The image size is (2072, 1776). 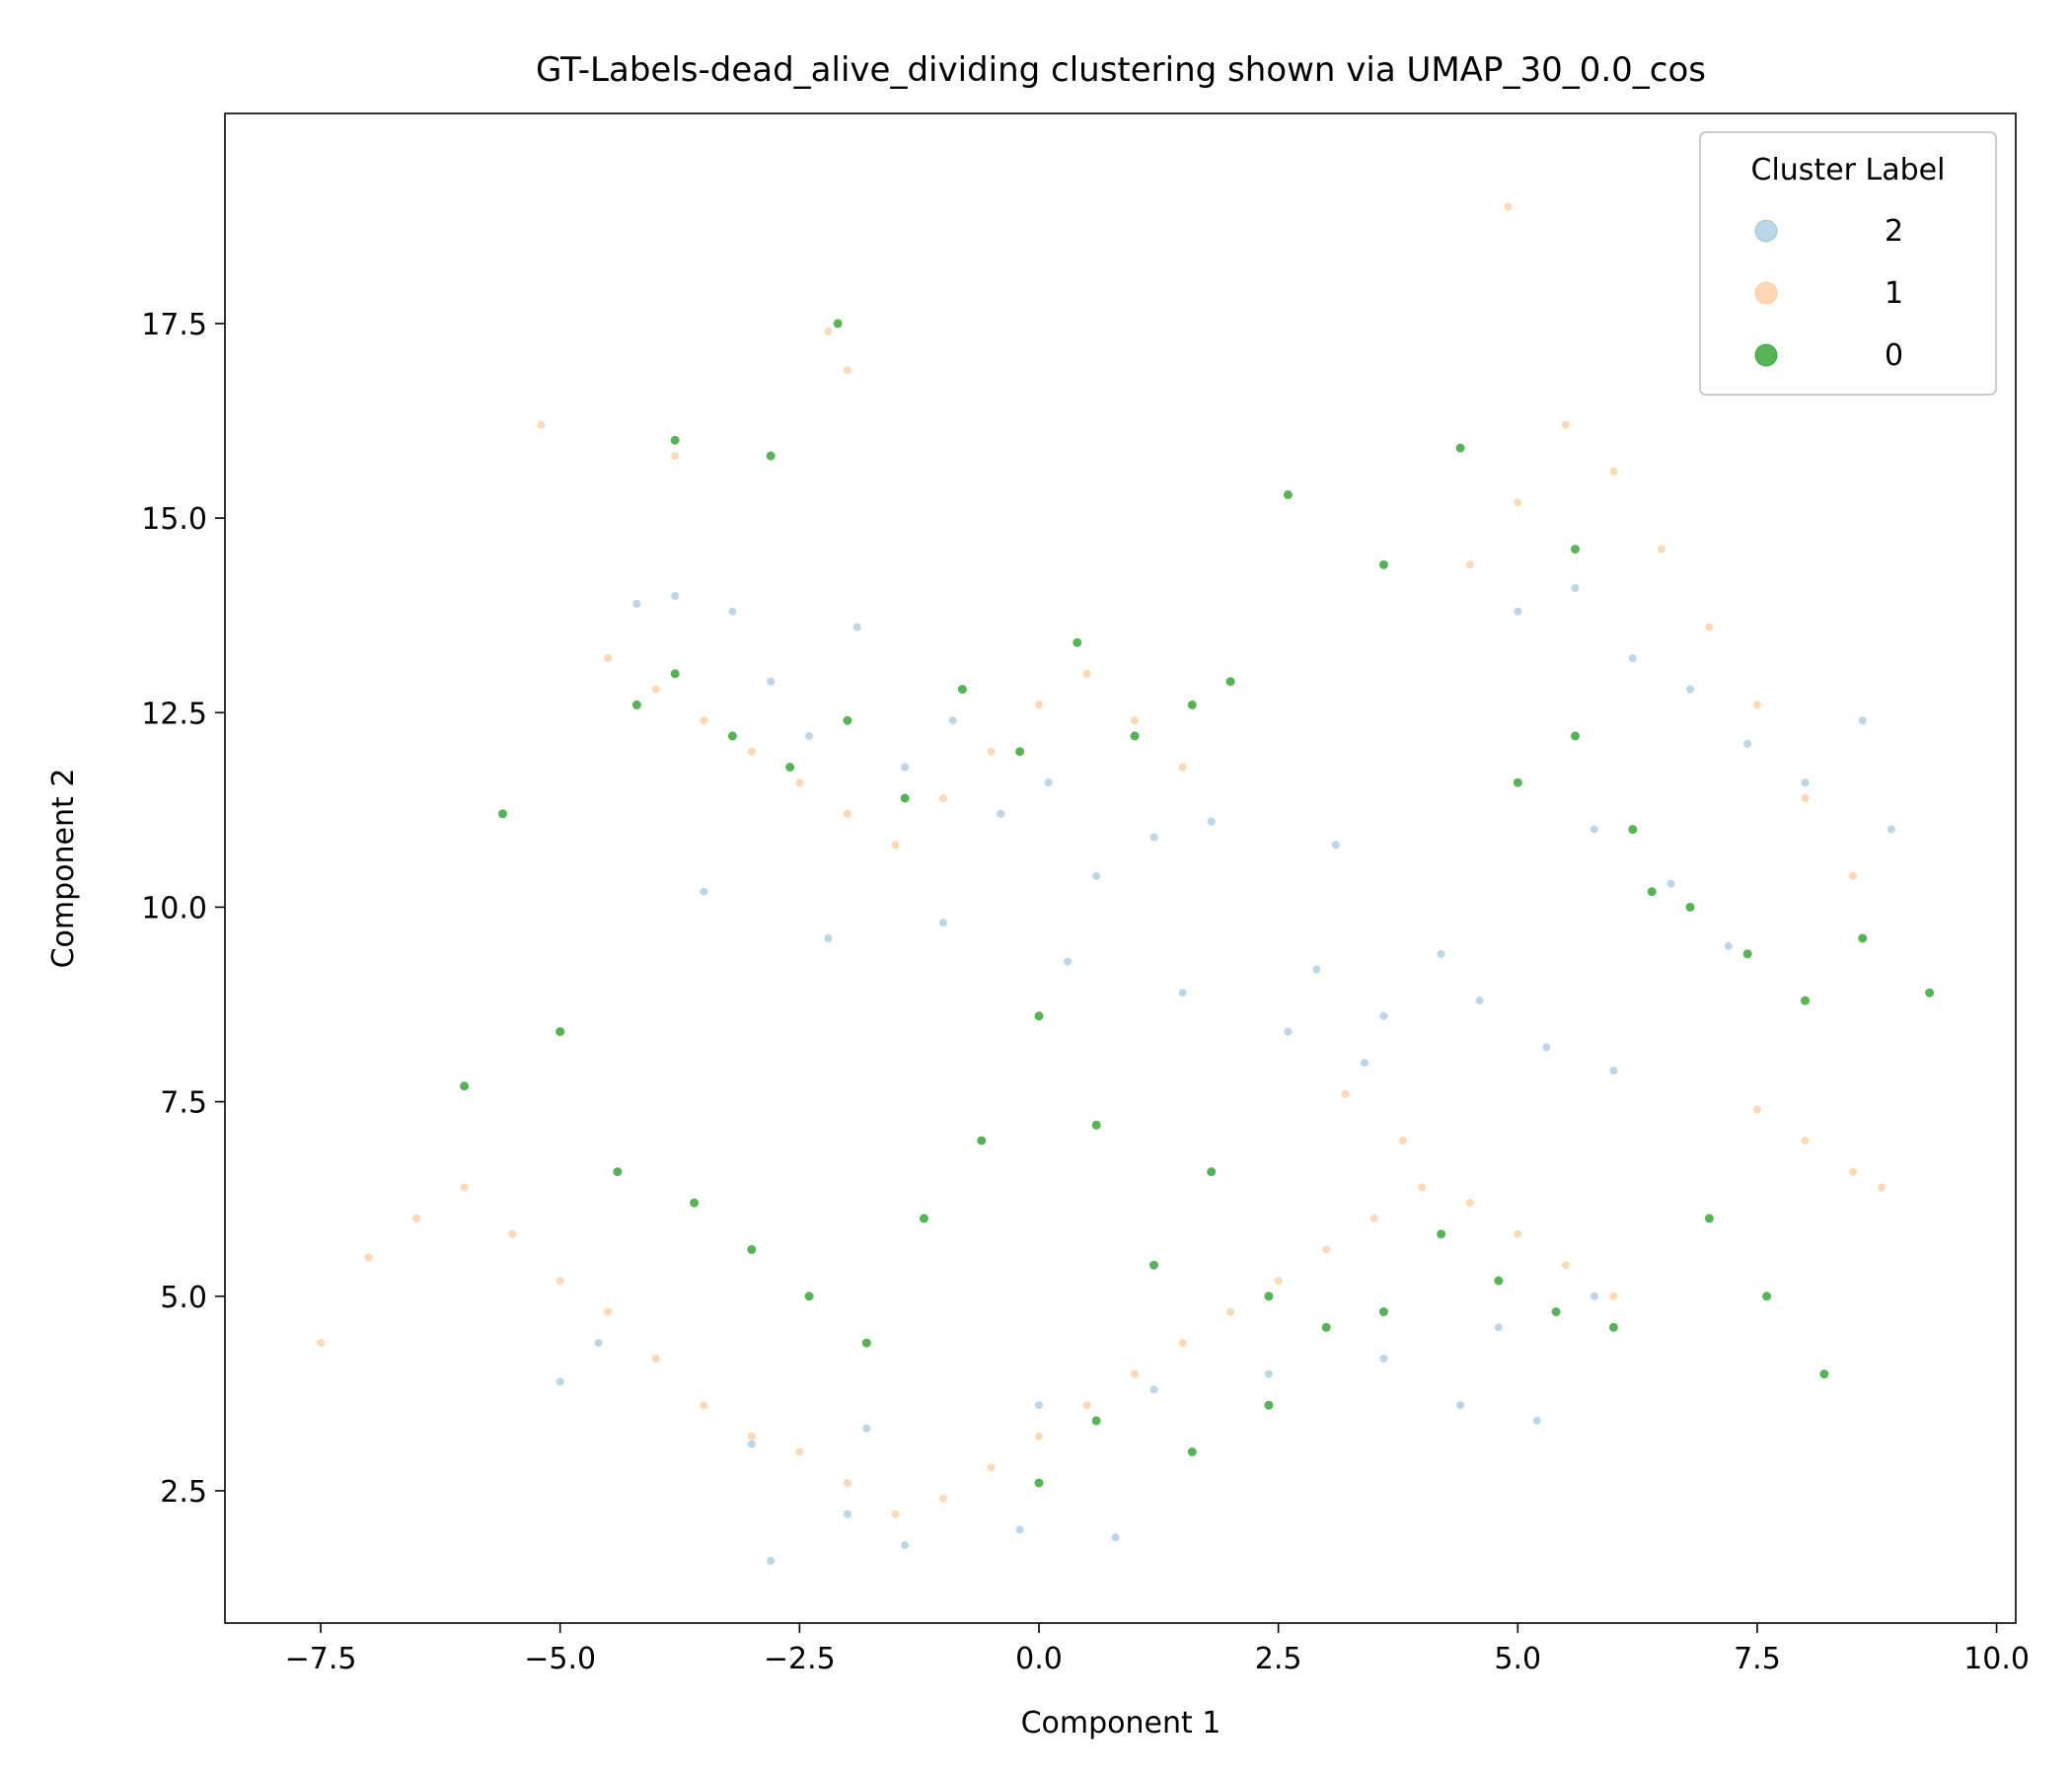 What do you see at coordinates (1997, 1659) in the screenshot?
I see `x-tick-label: 10.0` at bounding box center [1997, 1659].